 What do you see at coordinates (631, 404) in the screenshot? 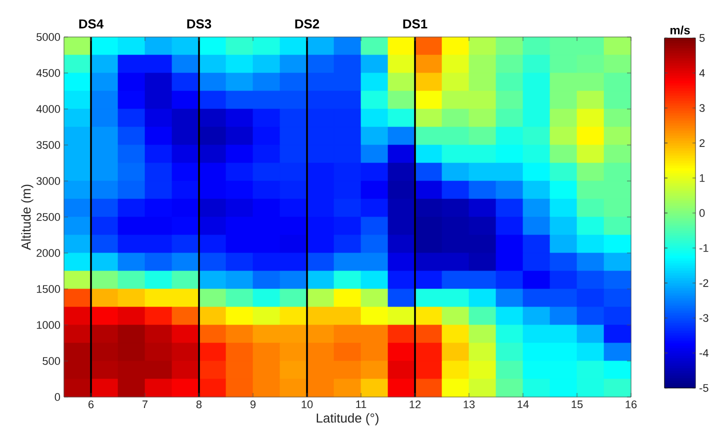
I see `x-tick-label: 16` at bounding box center [631, 404].